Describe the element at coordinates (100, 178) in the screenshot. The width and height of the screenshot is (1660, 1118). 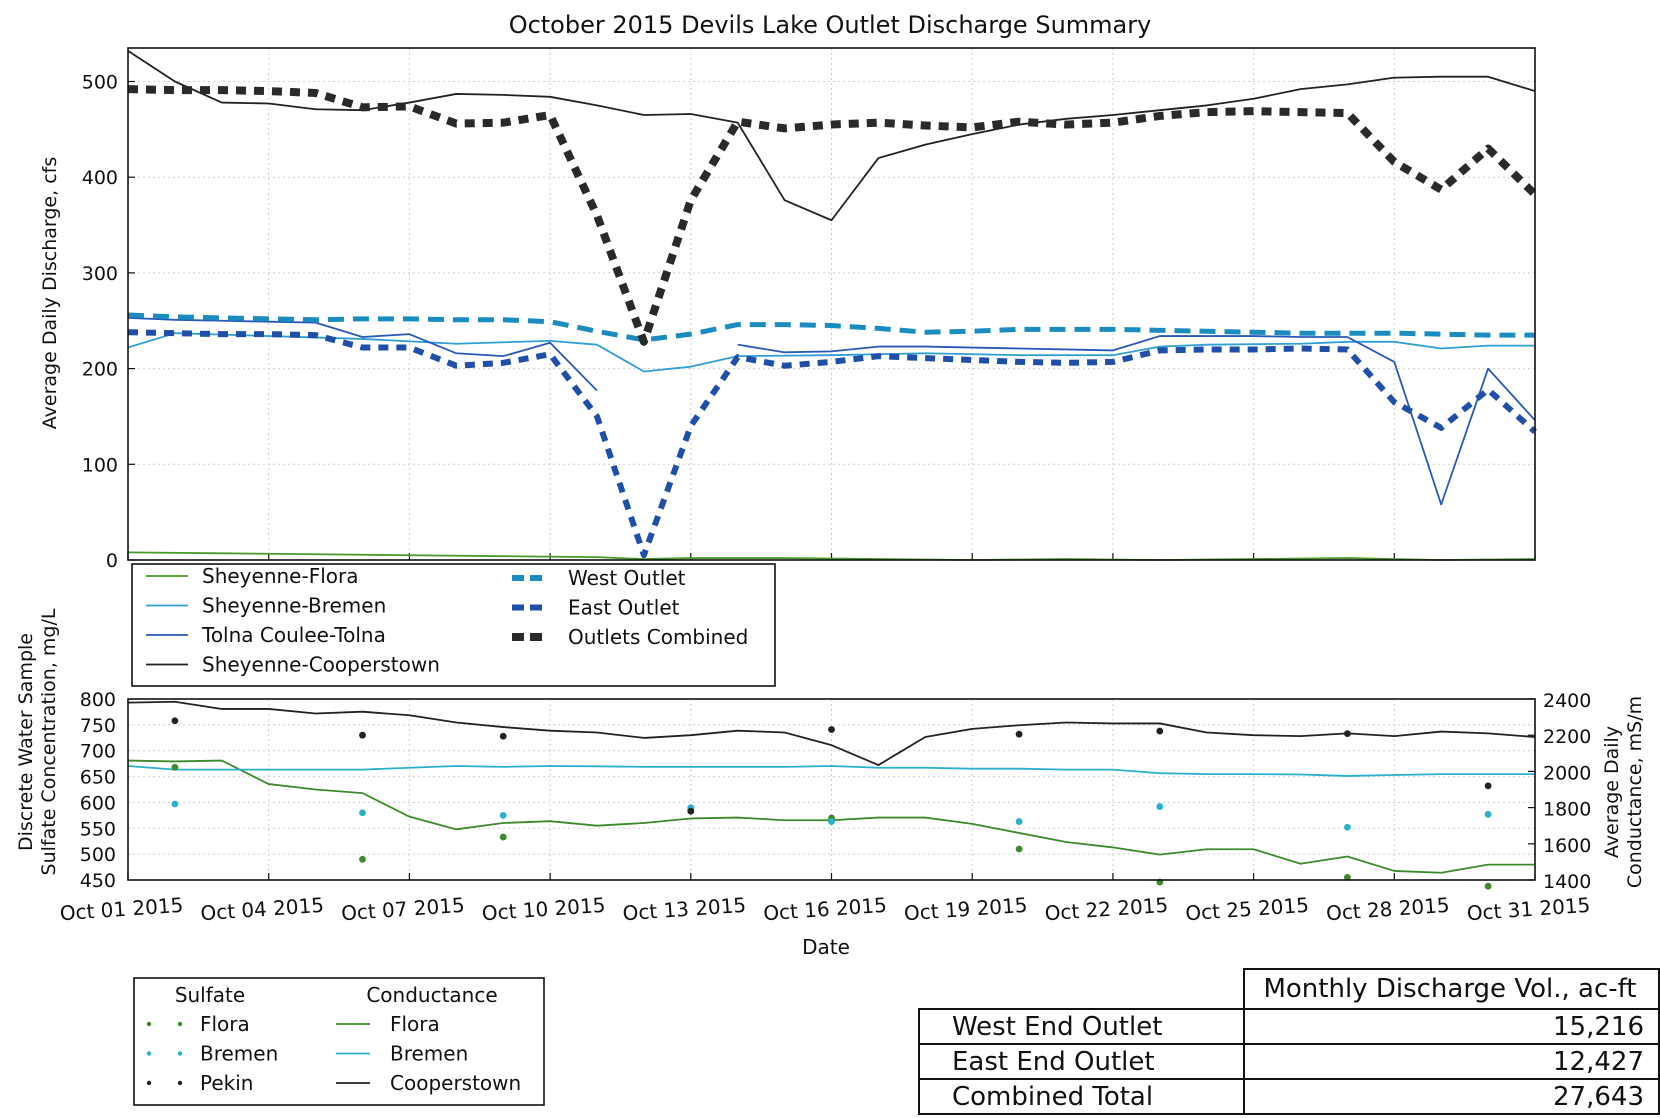
I see `y-tick-label: 400` at that location.